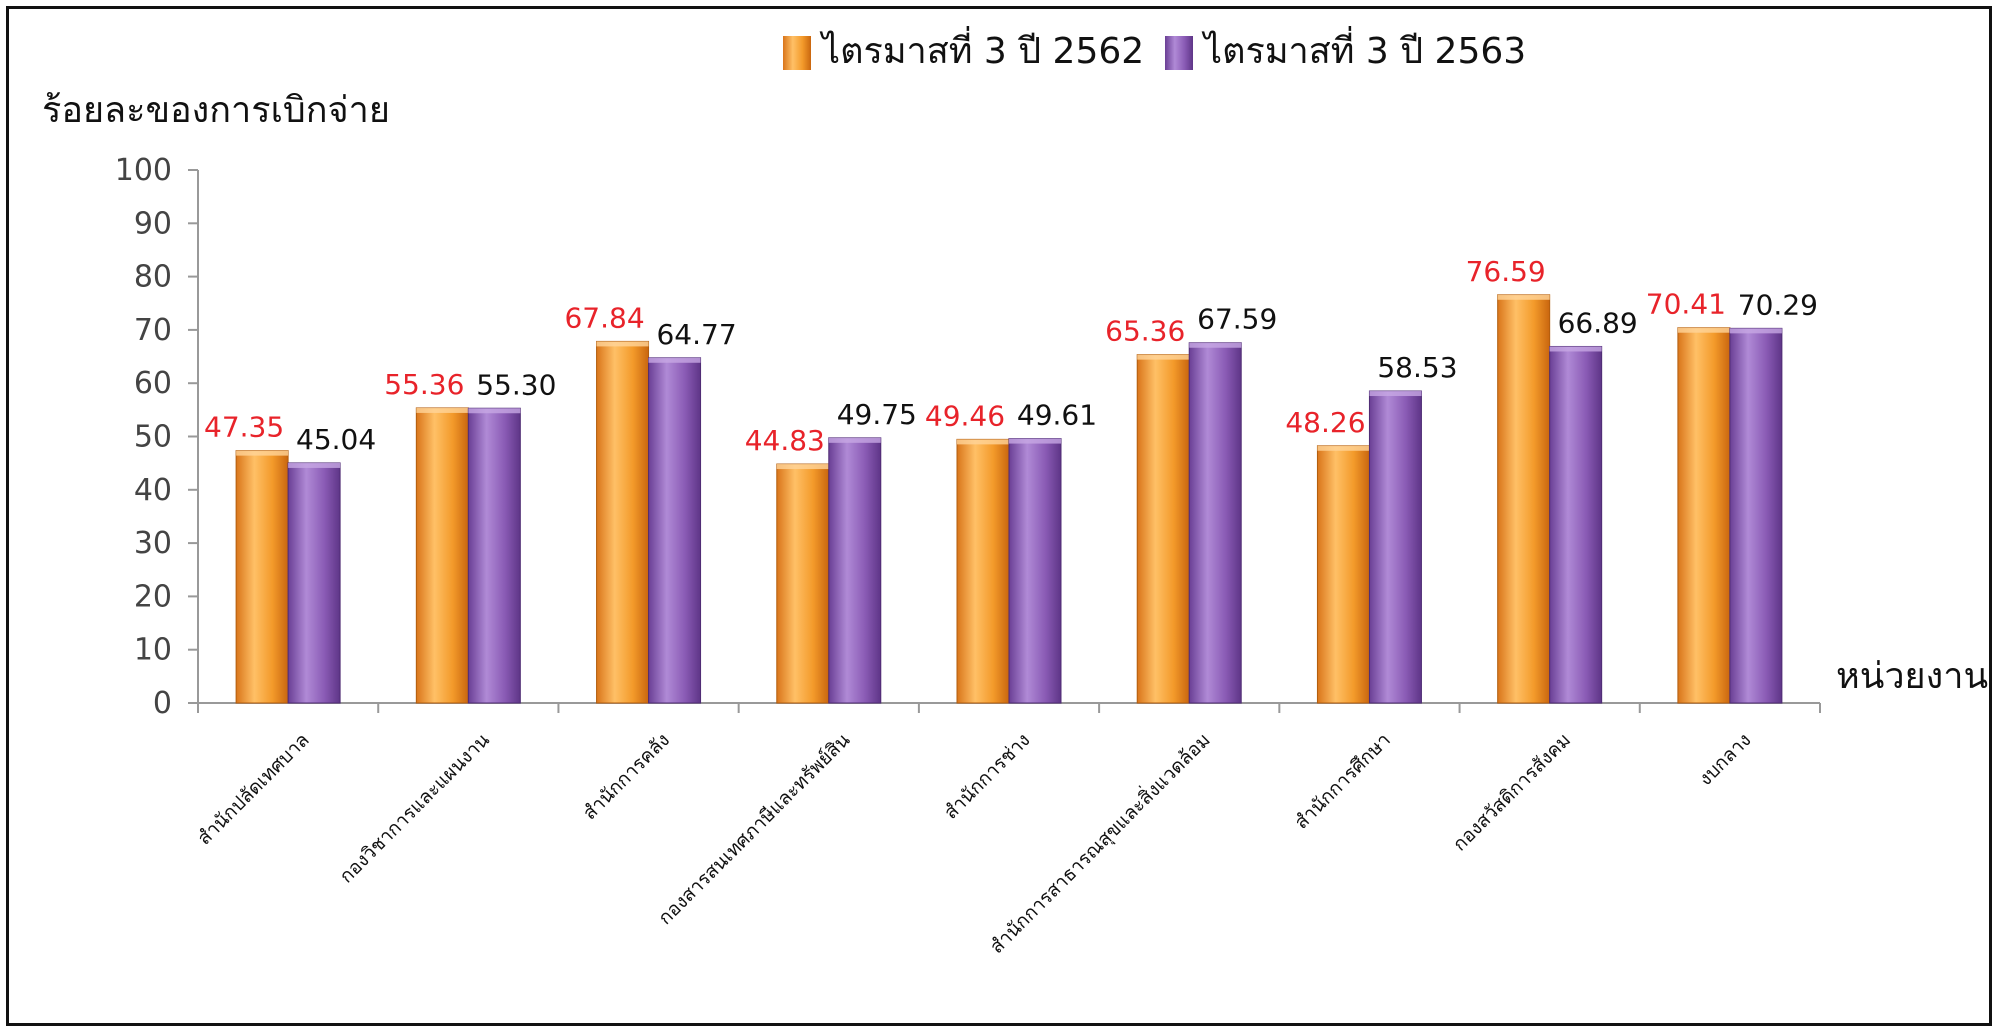 The height and width of the screenshot is (1034, 2000). I want to click on data-label-2563: 45.04, so click(336, 439).